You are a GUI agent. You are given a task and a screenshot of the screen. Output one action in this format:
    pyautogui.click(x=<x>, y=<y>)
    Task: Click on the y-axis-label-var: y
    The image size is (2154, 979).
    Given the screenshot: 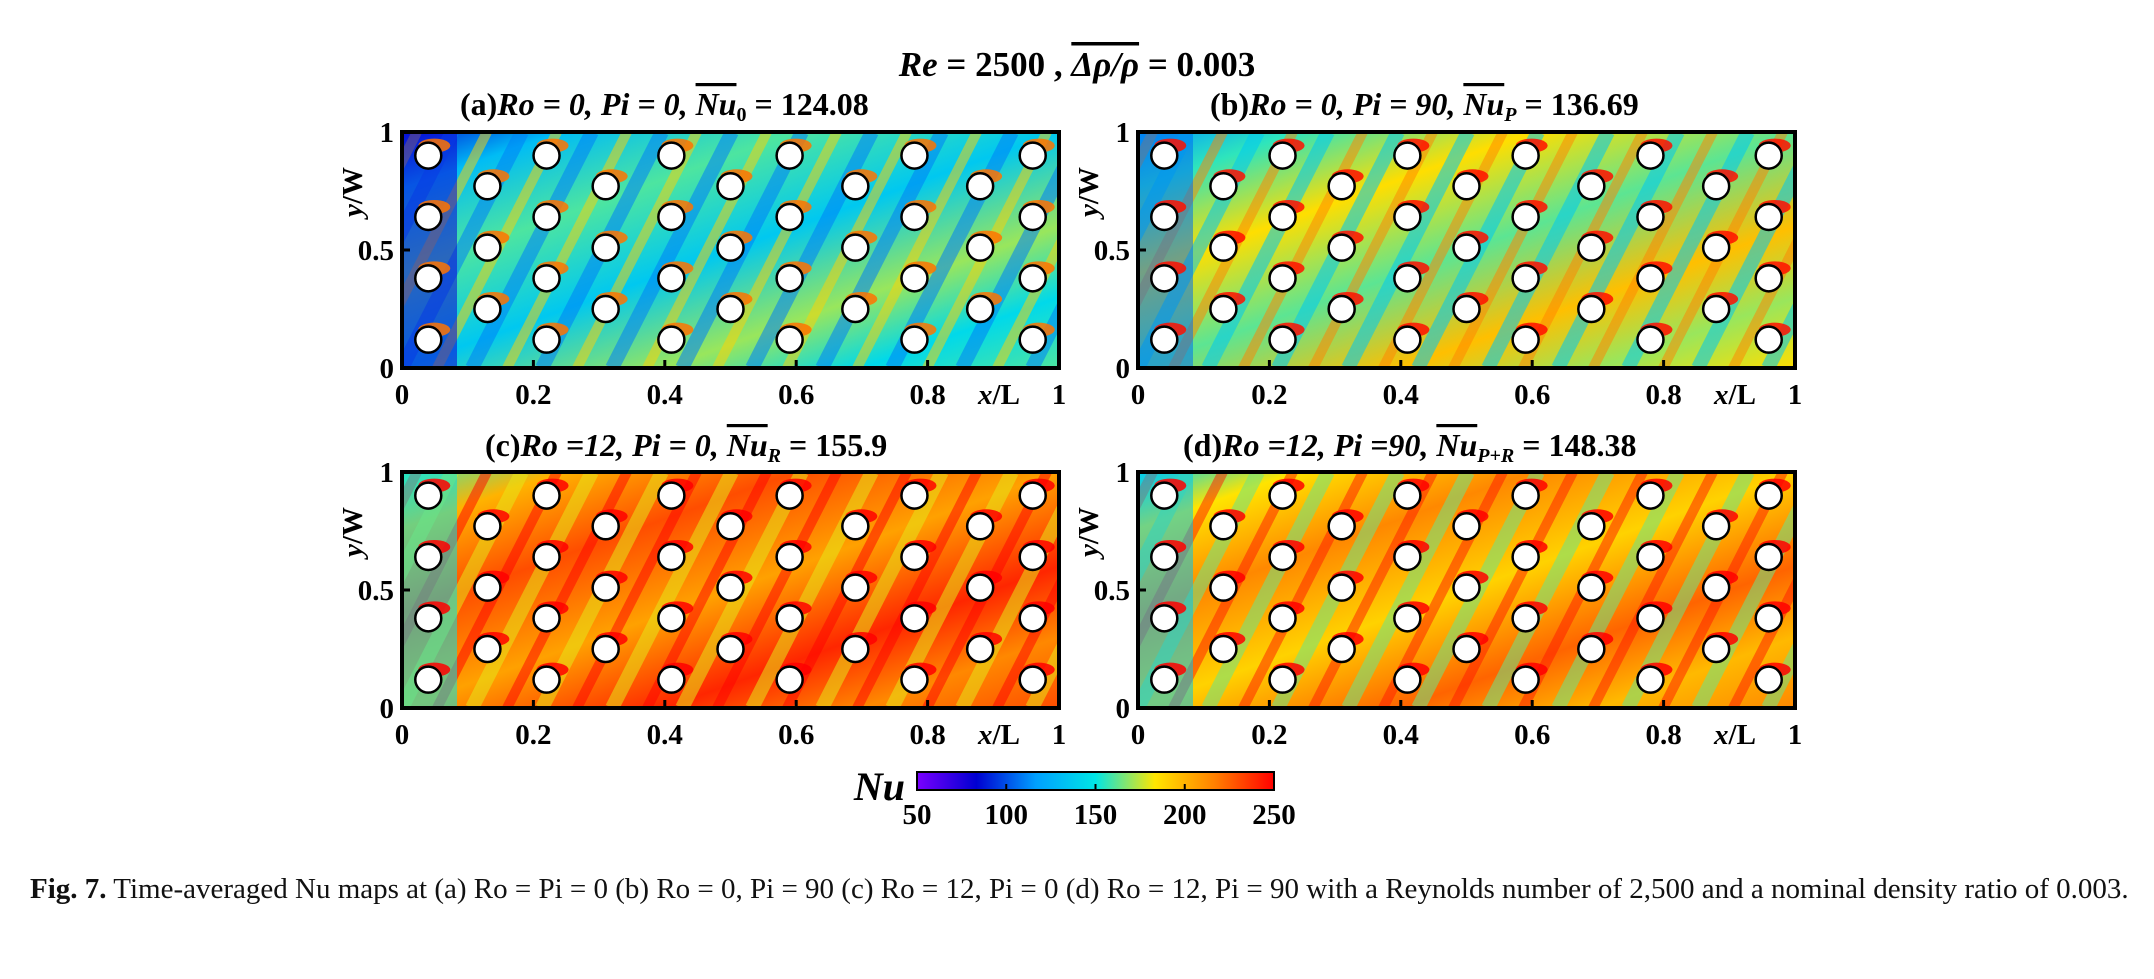 What is the action you would take?
    pyautogui.click(x=353, y=212)
    